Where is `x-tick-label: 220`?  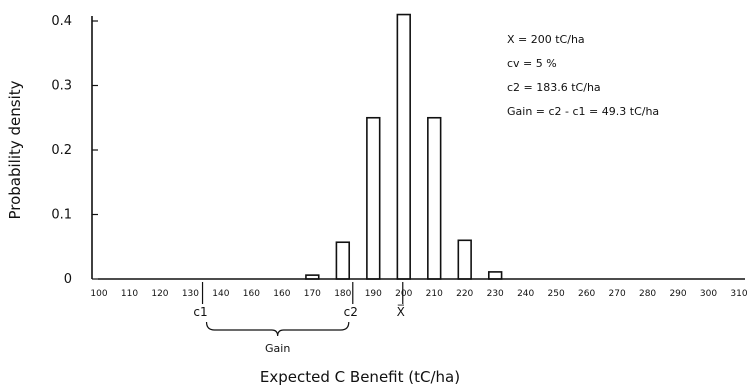 x-tick-label: 220 is located at coordinates (464, 294).